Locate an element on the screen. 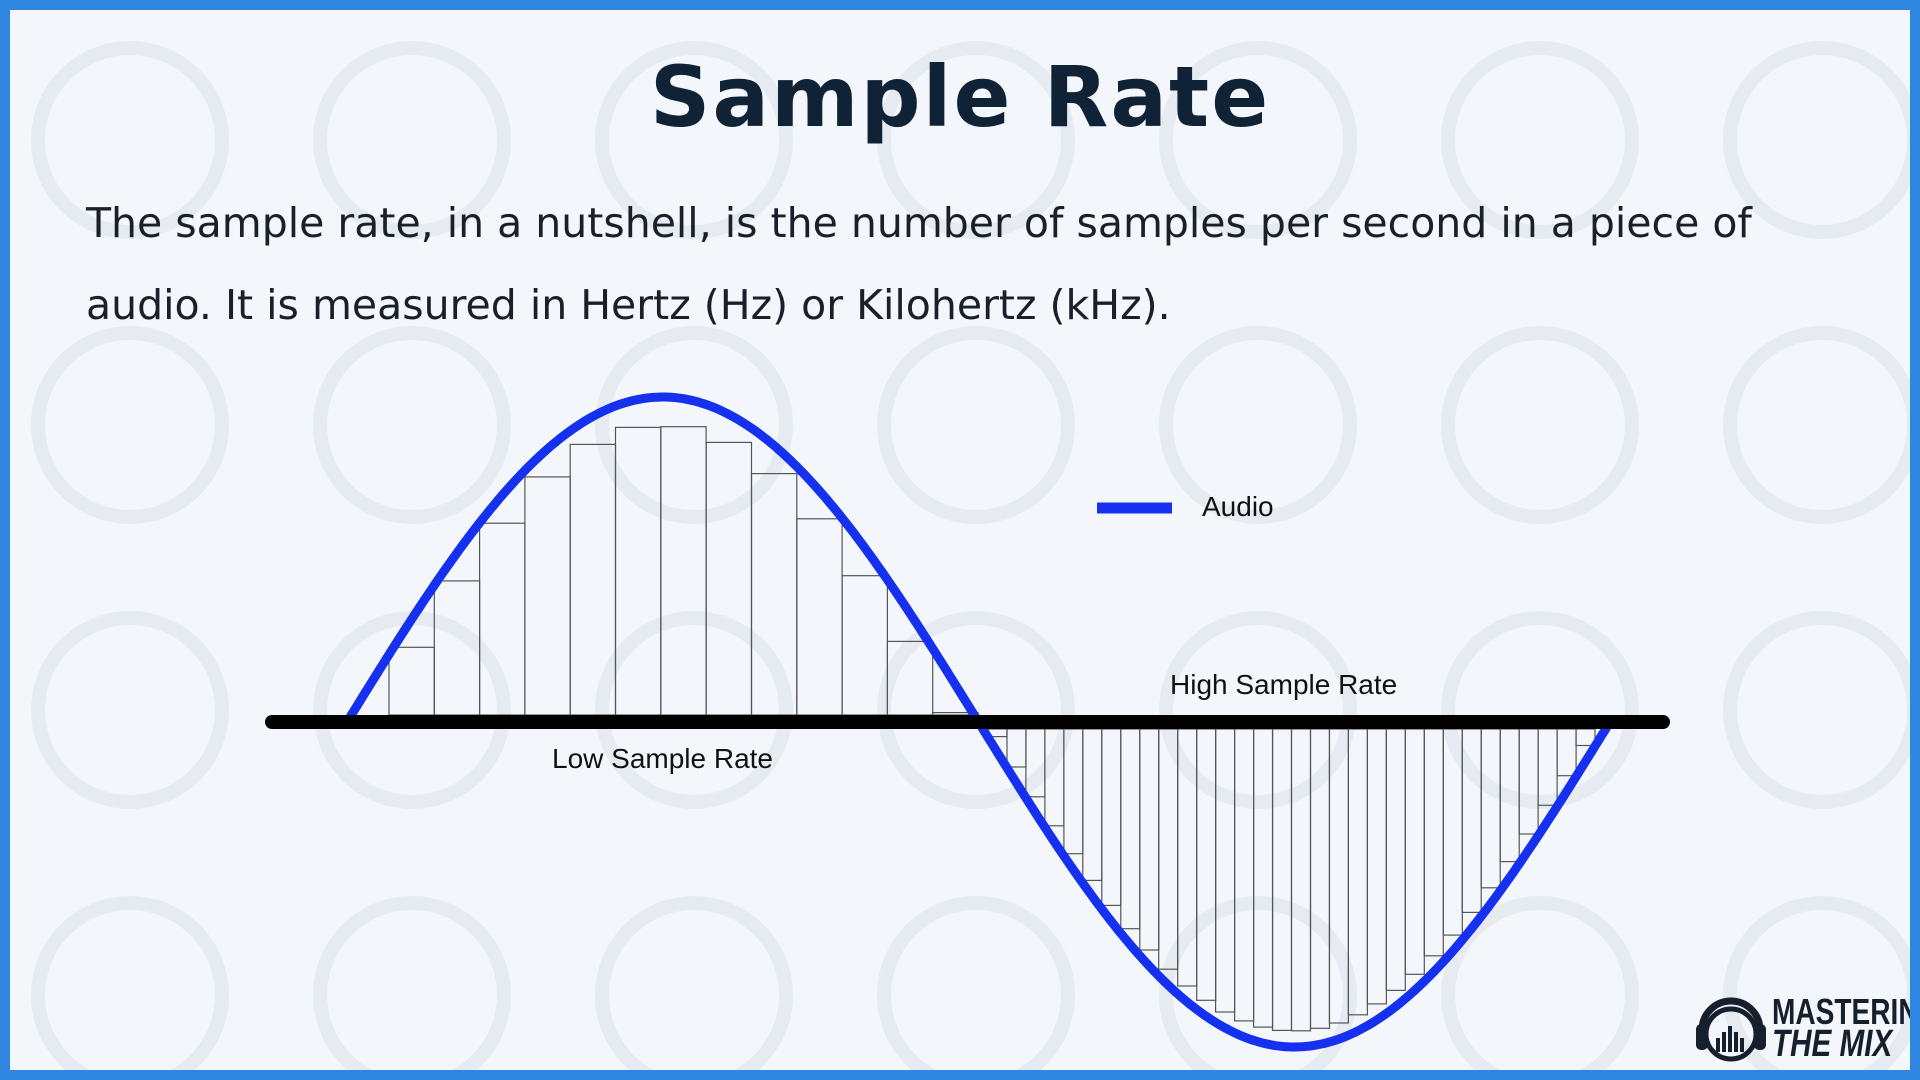 Image resolution: width=1920 pixels, height=1080 pixels. low-sample-rate-bars is located at coordinates (683, 571).